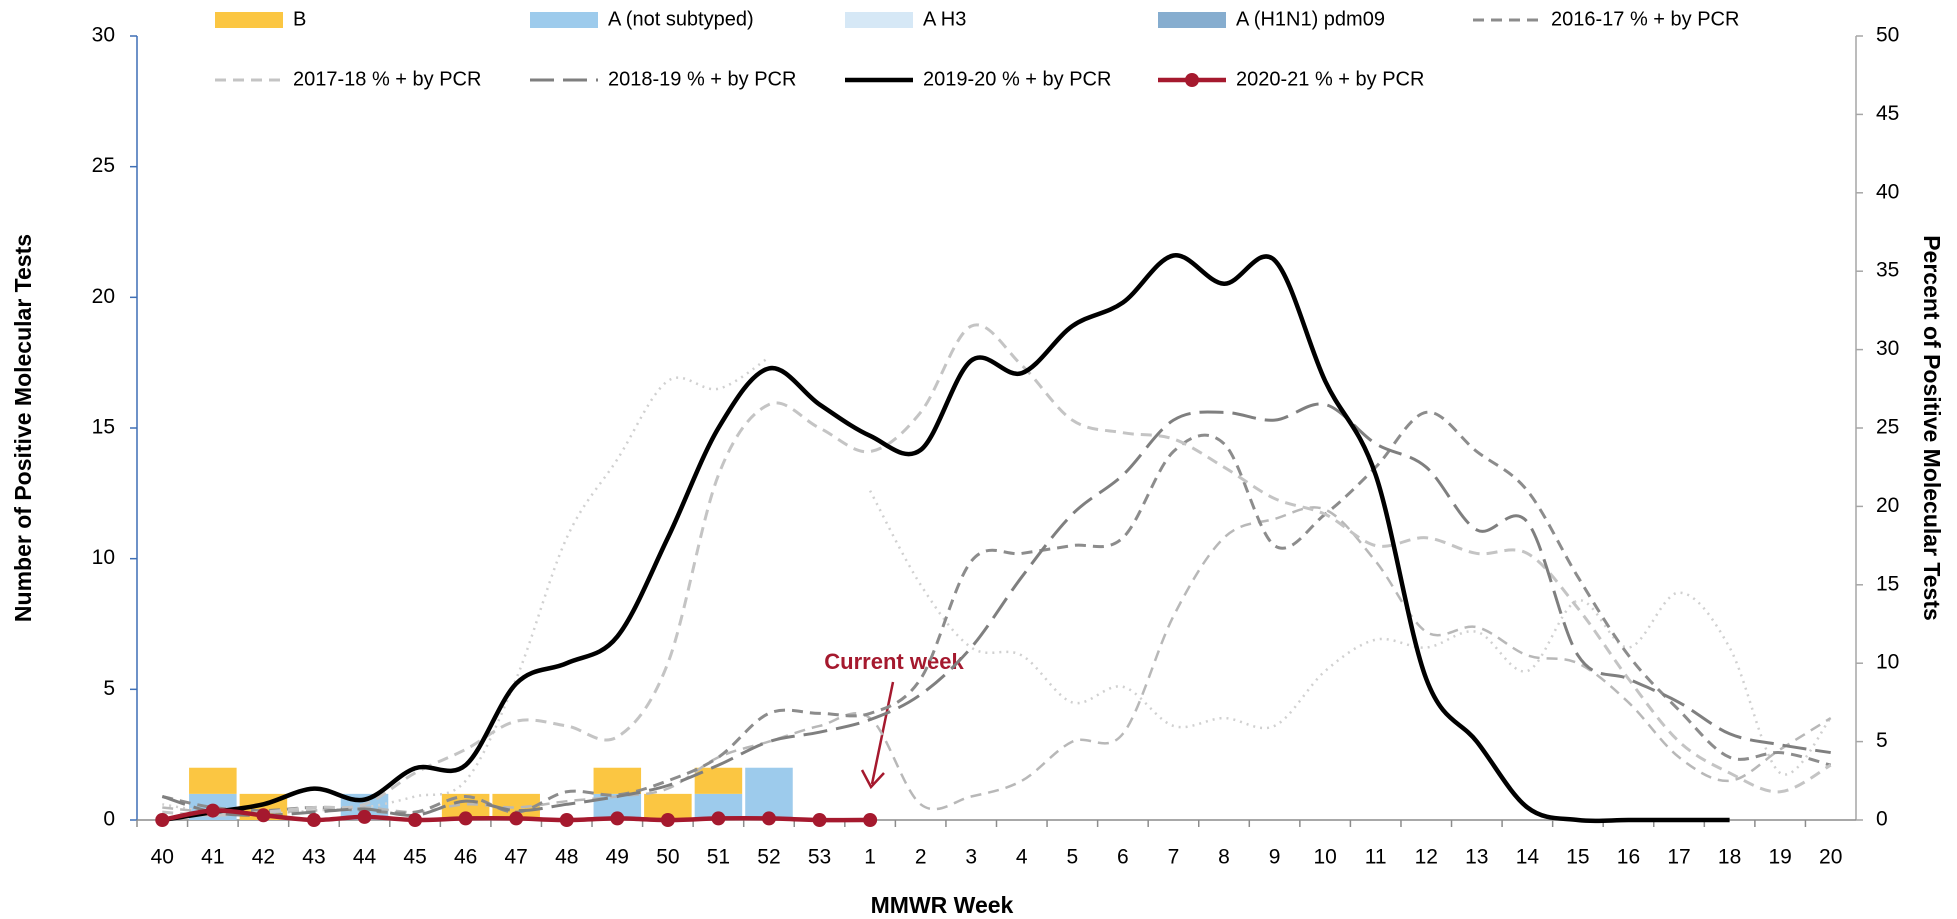  Describe the element at coordinates (870, 857) in the screenshot. I see `x-tick-label: 1` at that location.